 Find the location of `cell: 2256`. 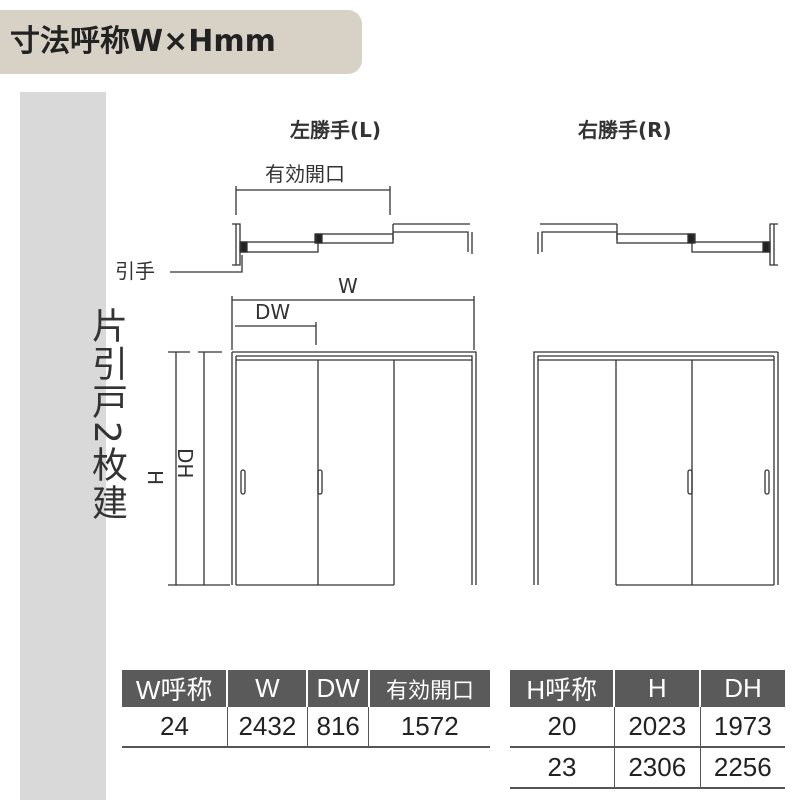

cell: 2256 is located at coordinates (742, 768).